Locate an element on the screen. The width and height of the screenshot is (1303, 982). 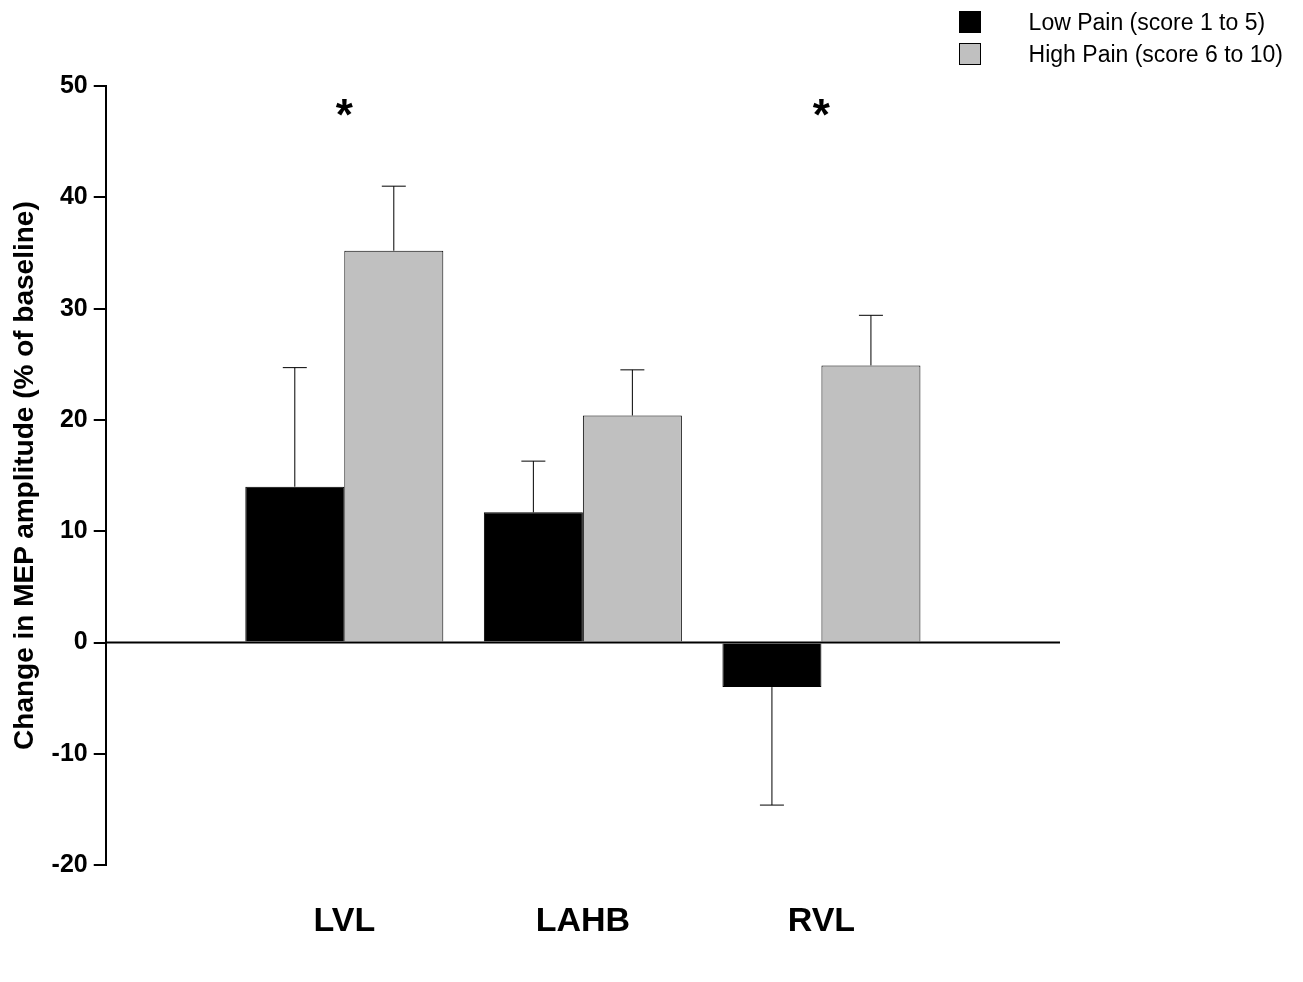
x-tick-label: LAHB is located at coordinates (583, 918).